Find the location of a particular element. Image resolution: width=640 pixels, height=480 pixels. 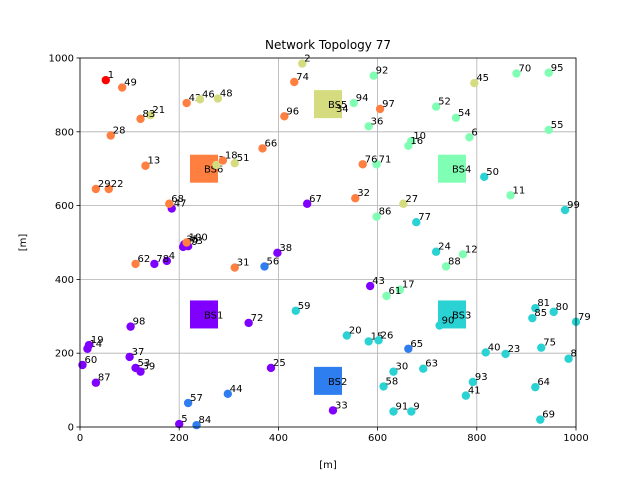

node-label: 50 is located at coordinates (492, 172).